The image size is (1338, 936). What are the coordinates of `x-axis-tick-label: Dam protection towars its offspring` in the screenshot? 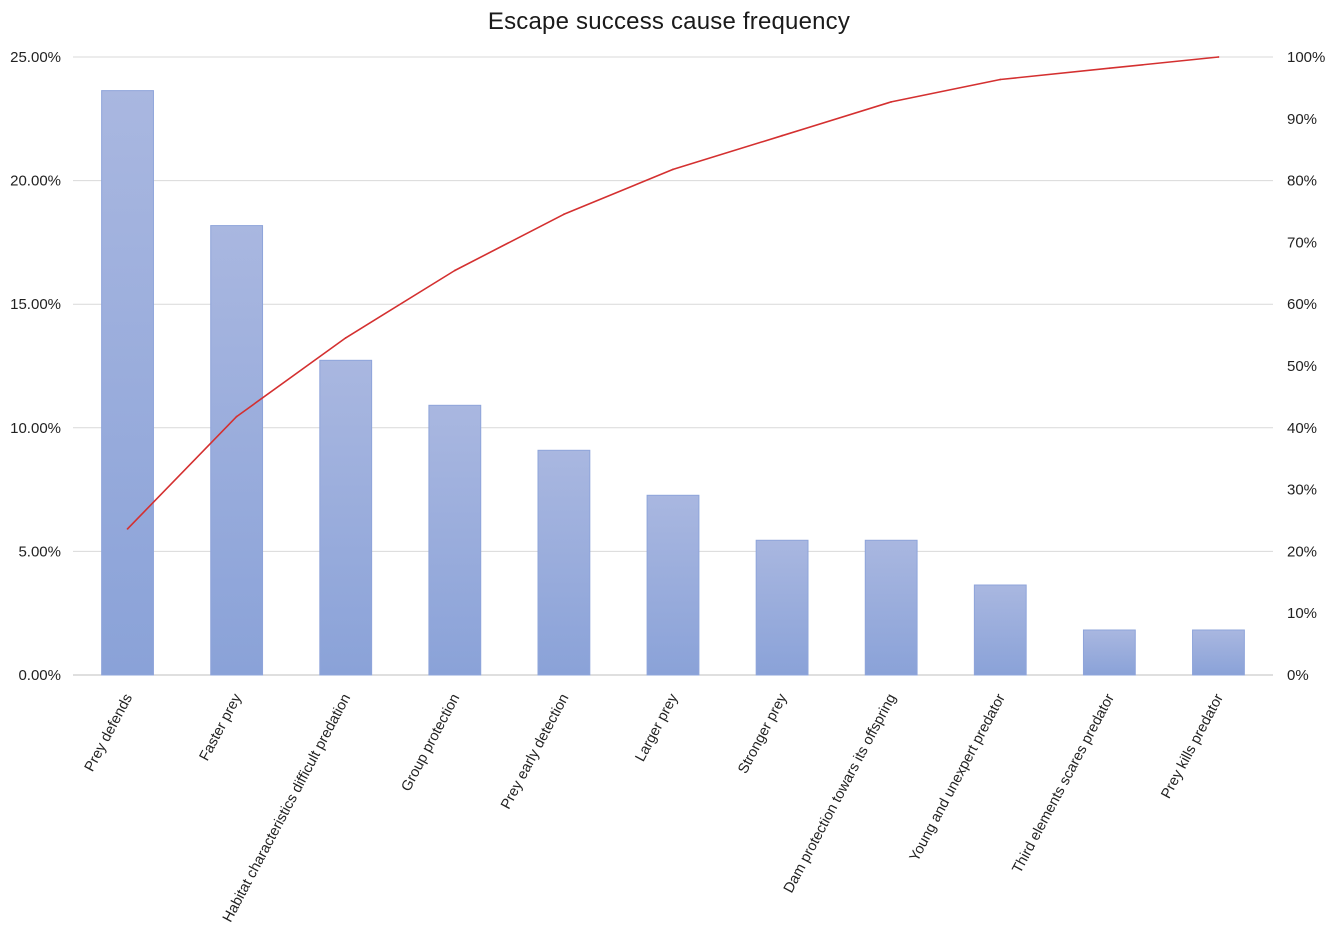 It's located at (840, 793).